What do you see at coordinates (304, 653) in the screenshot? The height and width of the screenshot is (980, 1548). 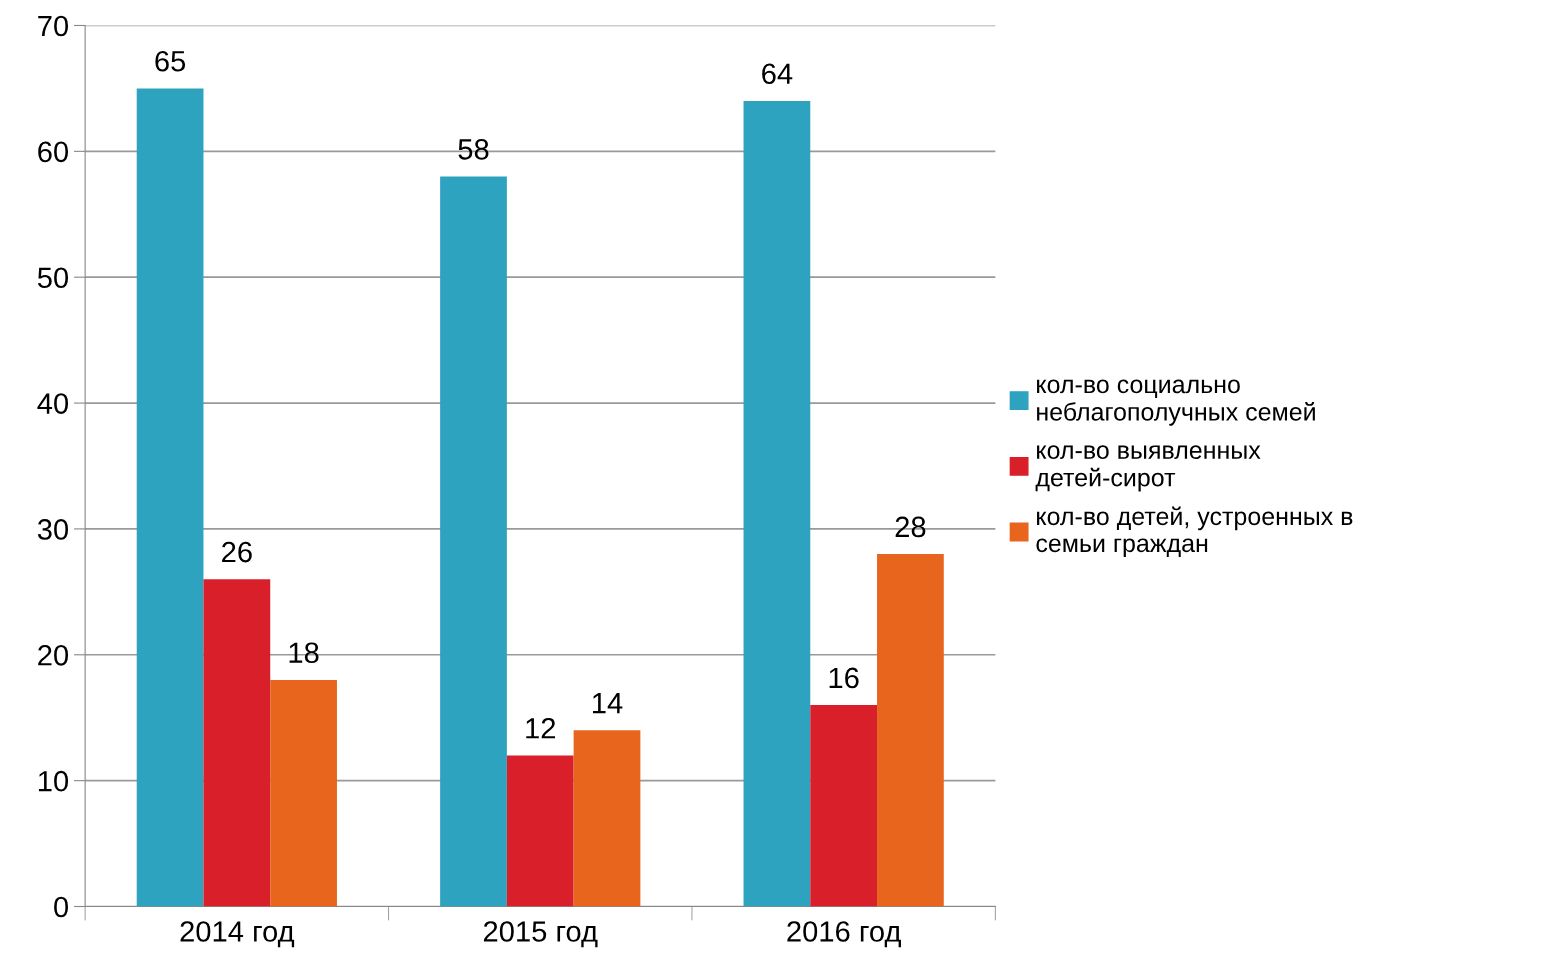 I see `data-label: 18` at bounding box center [304, 653].